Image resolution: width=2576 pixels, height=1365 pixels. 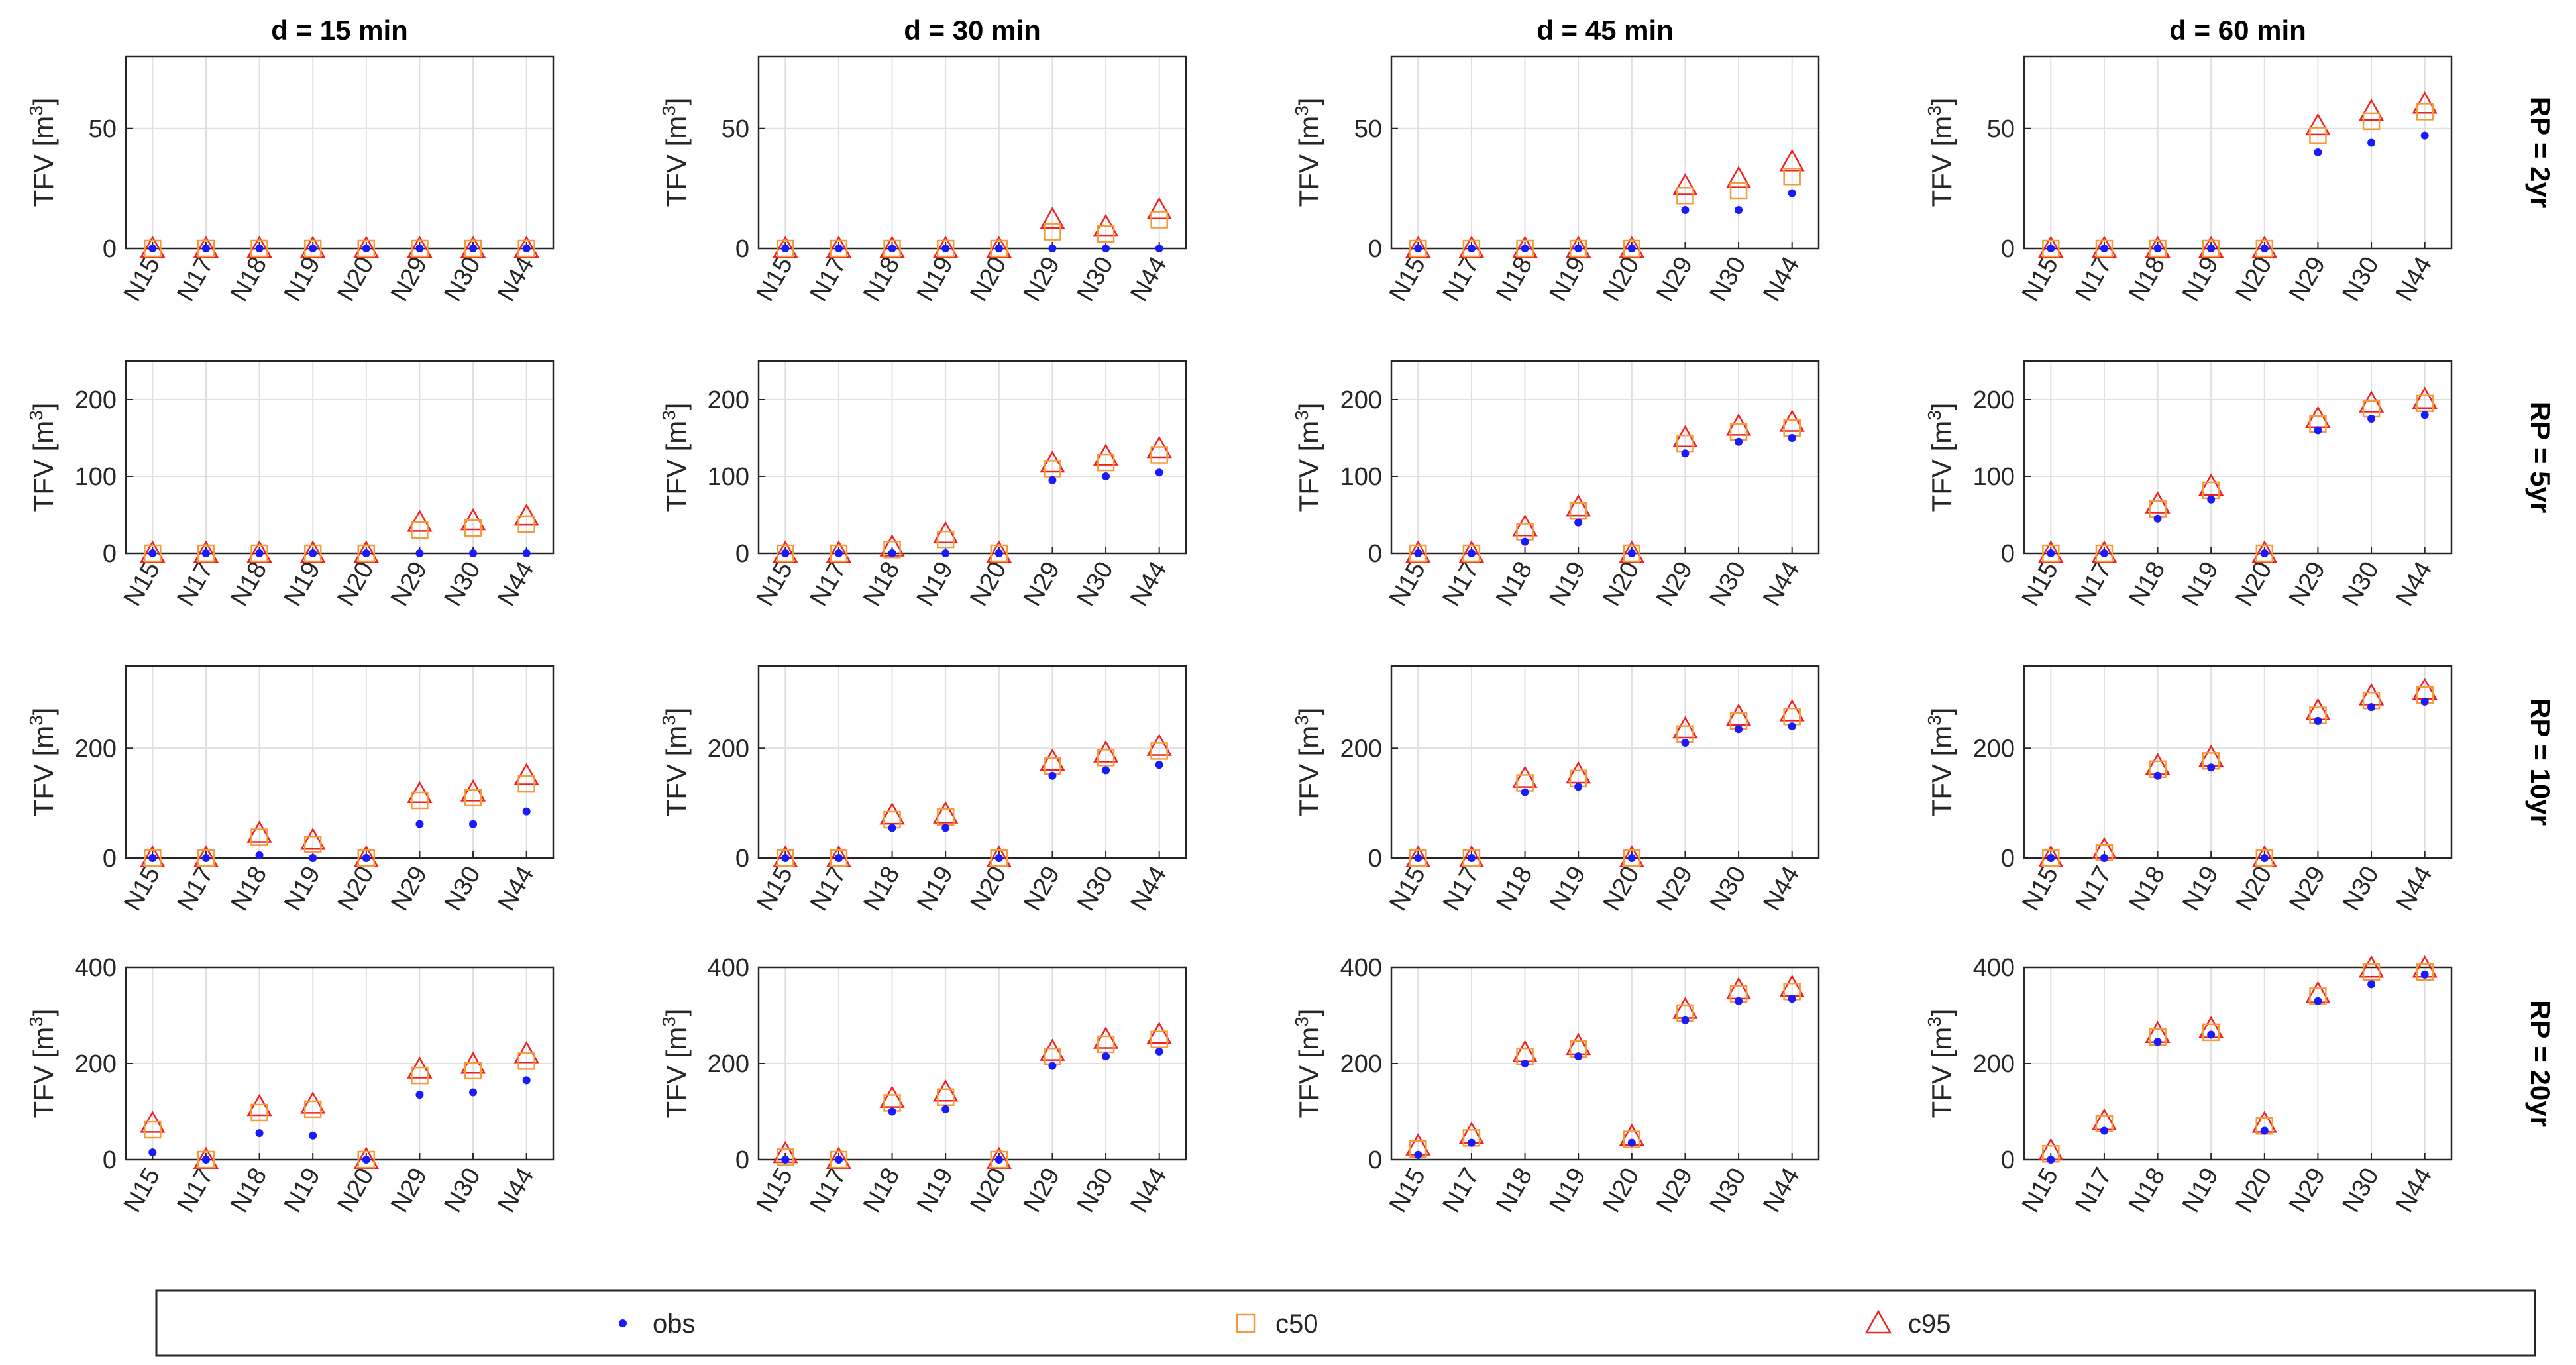 What do you see at coordinates (2540, 153) in the screenshot?
I see `row-title: RP = 2yr` at bounding box center [2540, 153].